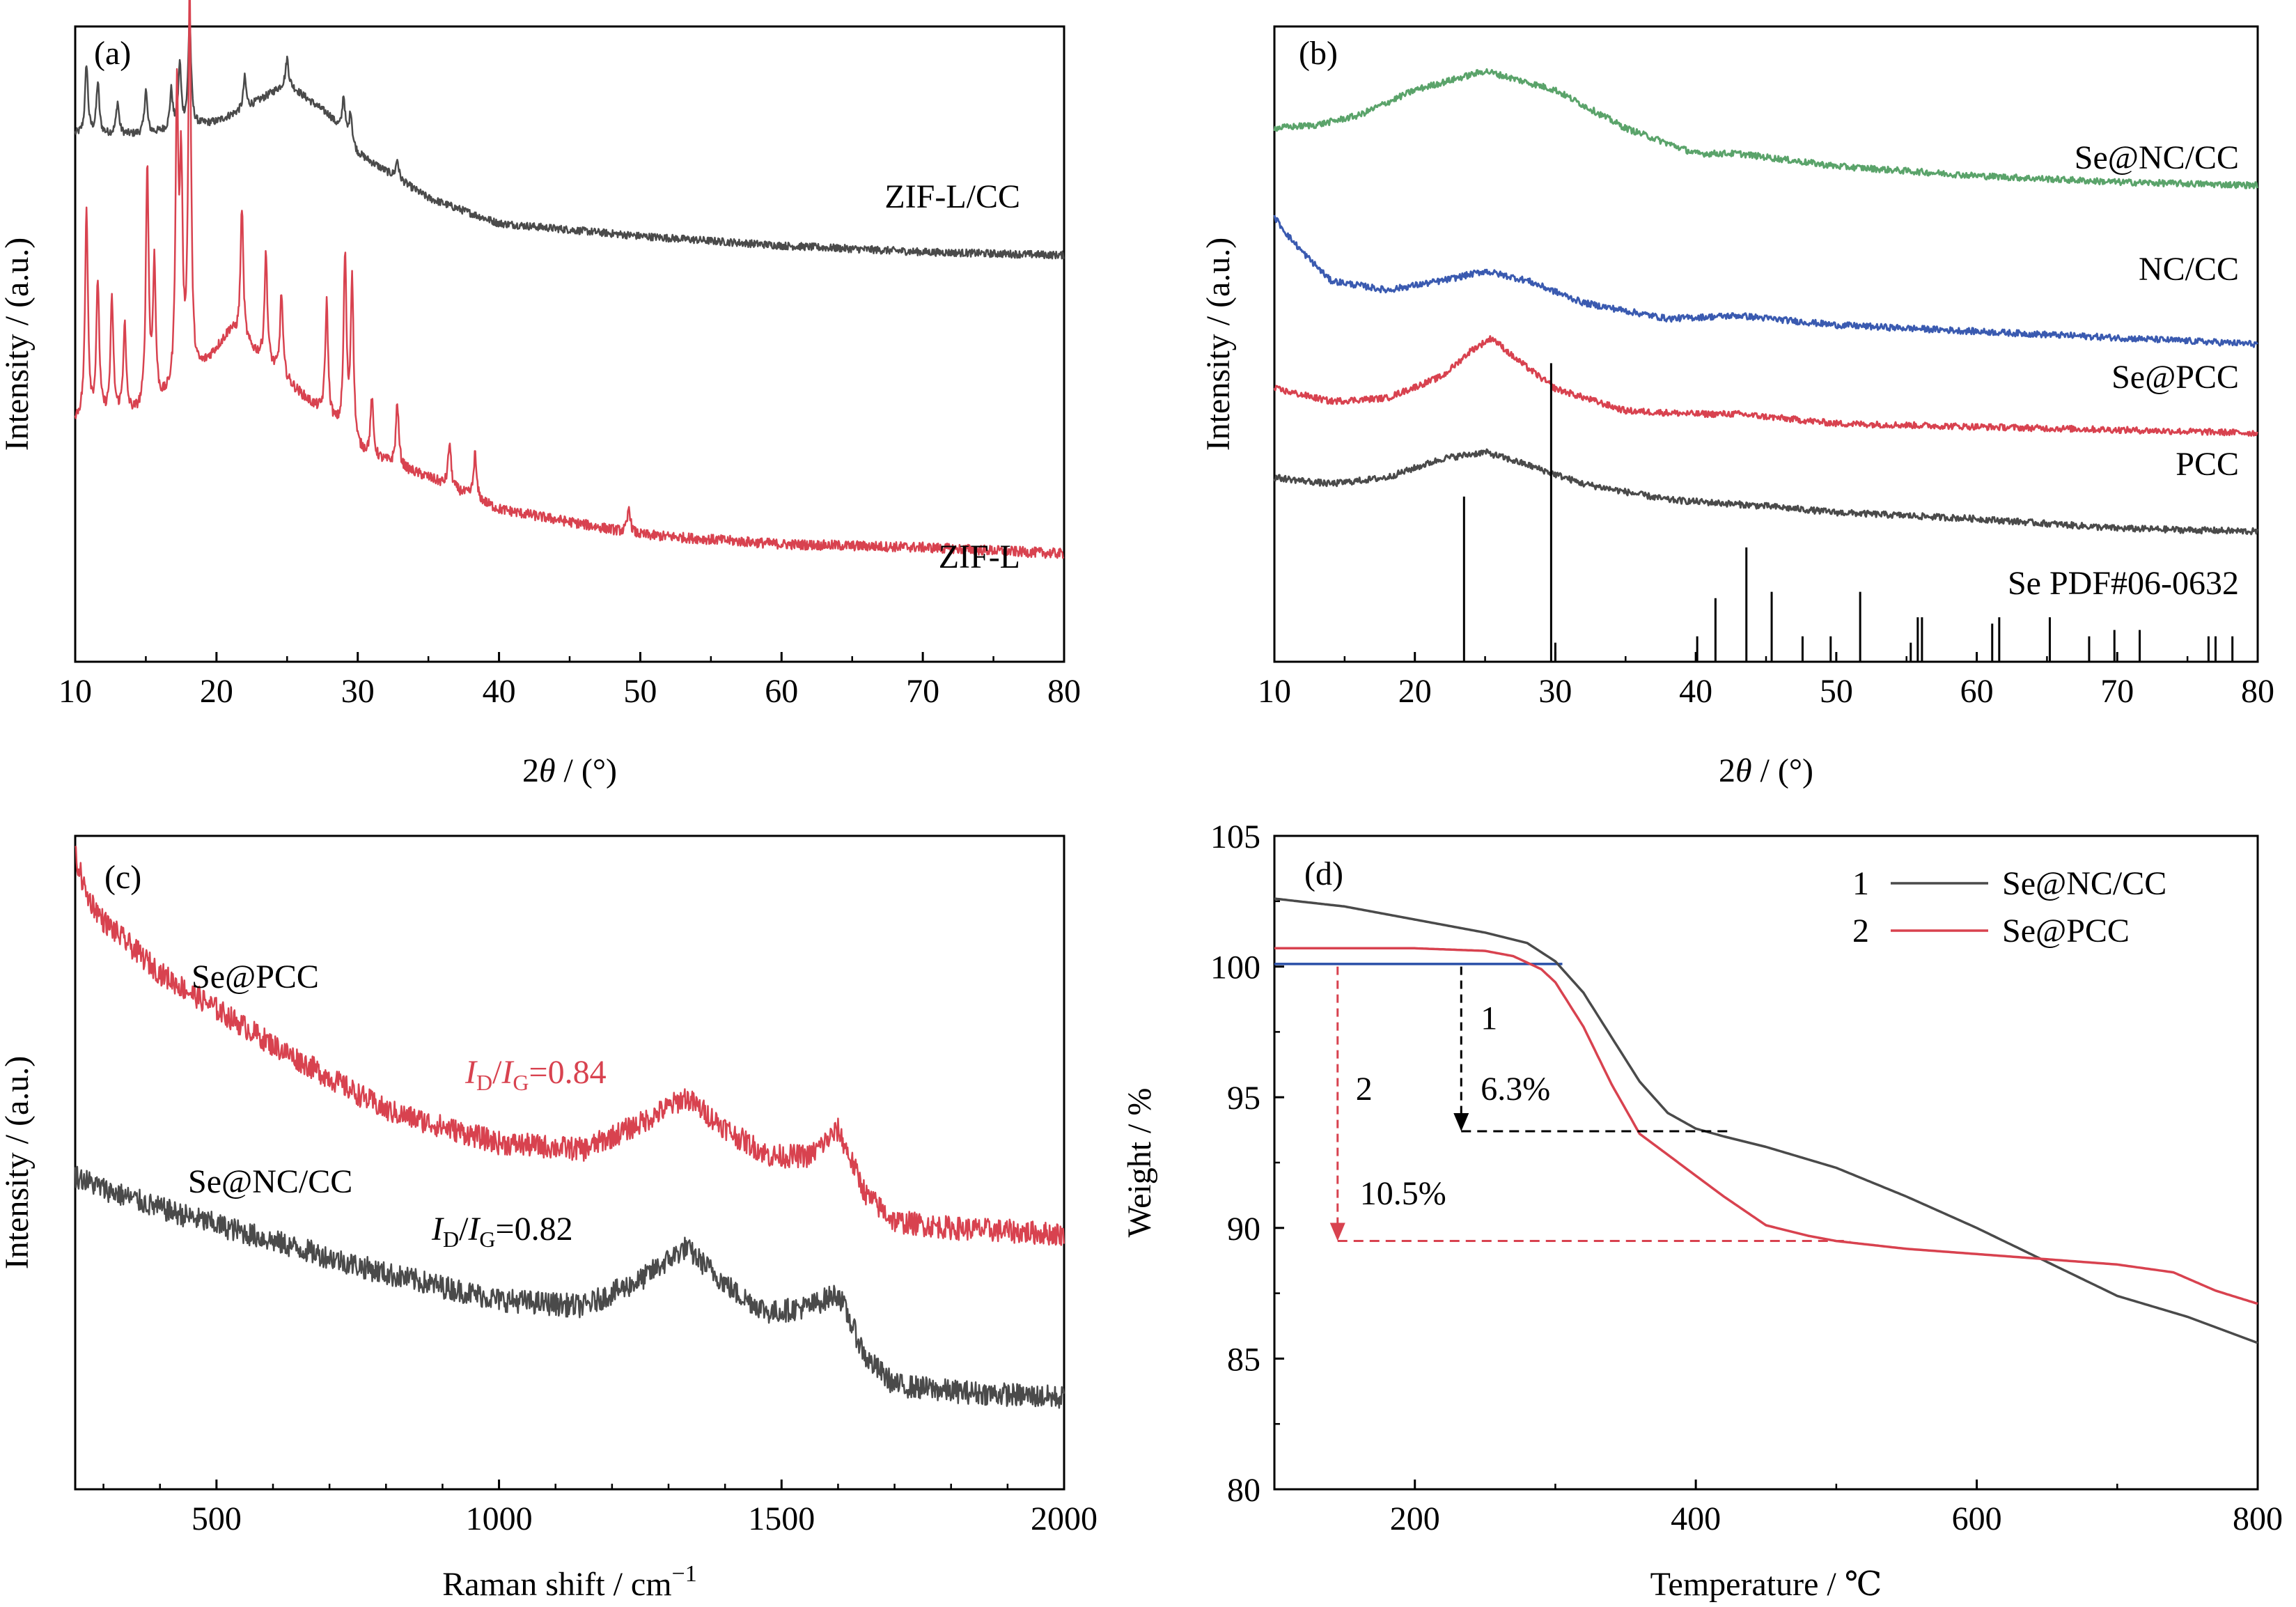  I want to click on y-tick-label: 80, so click(1243, 1490).